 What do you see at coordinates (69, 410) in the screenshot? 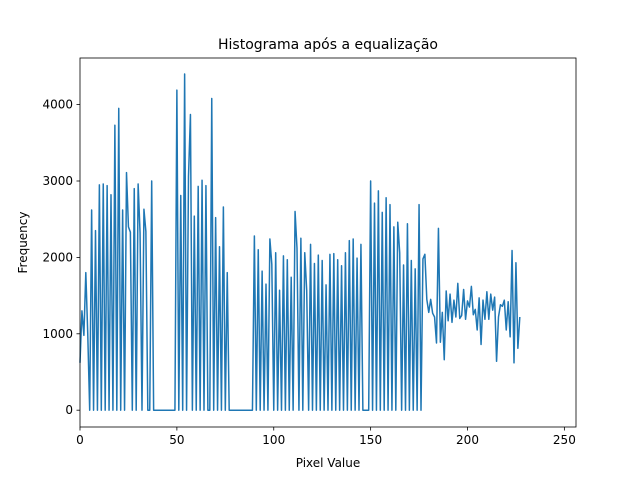
I see `y-tick-label: 0` at bounding box center [69, 410].